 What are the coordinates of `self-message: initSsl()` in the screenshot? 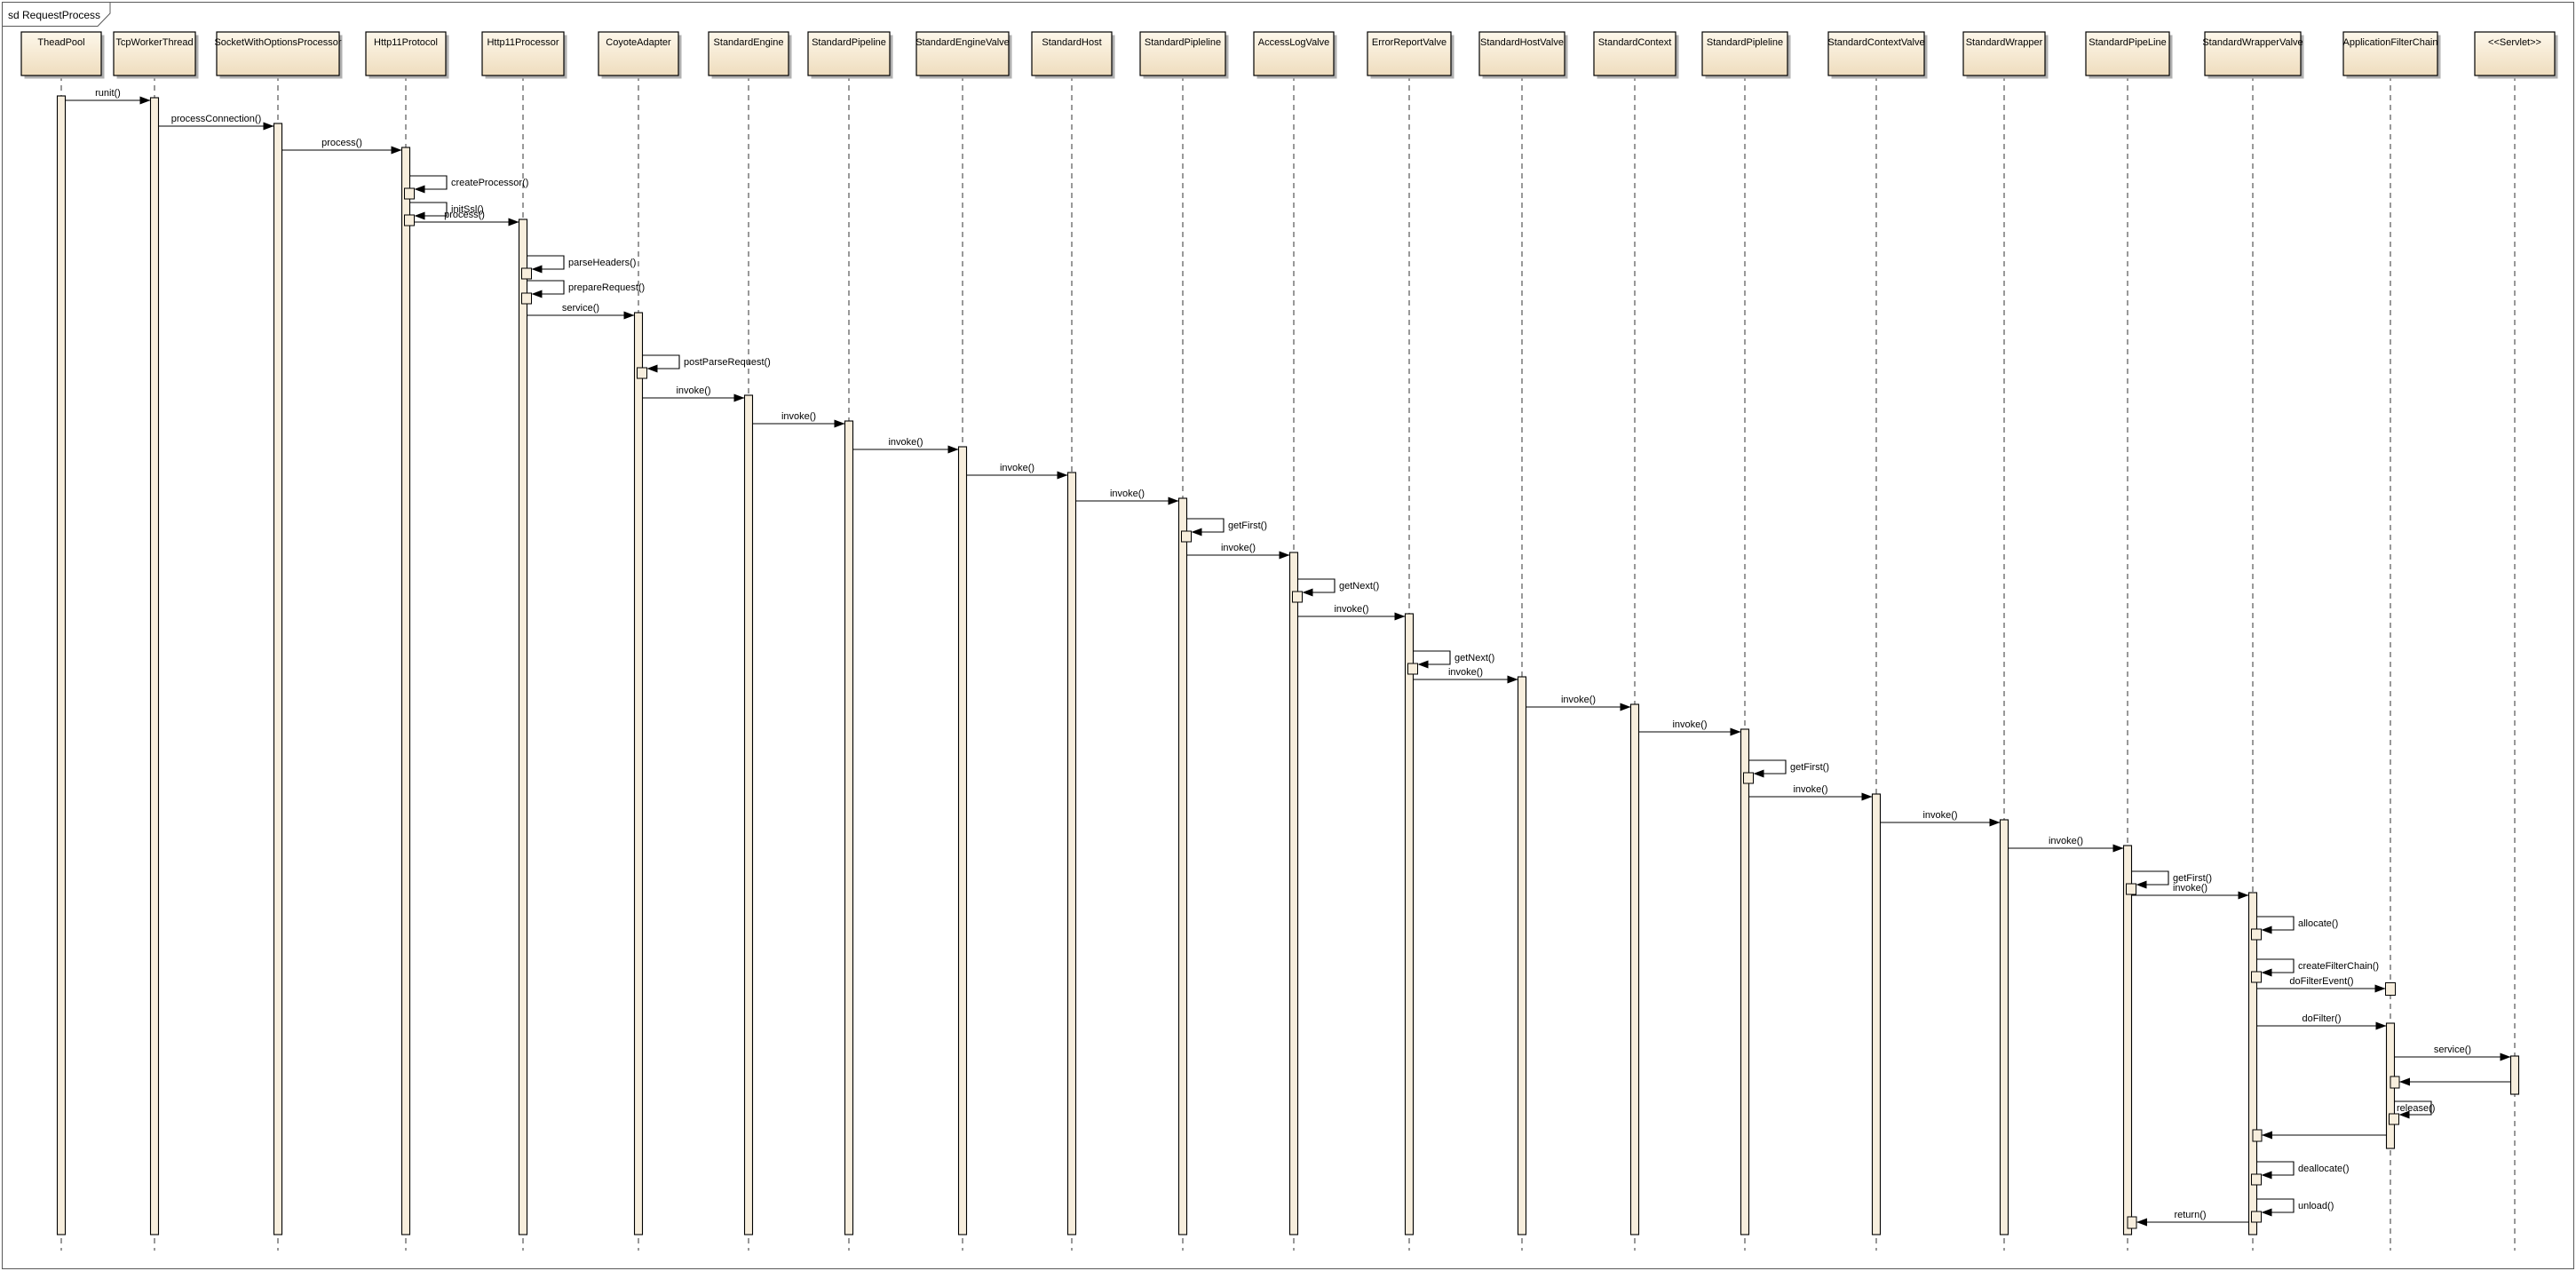 It's located at (444, 214).